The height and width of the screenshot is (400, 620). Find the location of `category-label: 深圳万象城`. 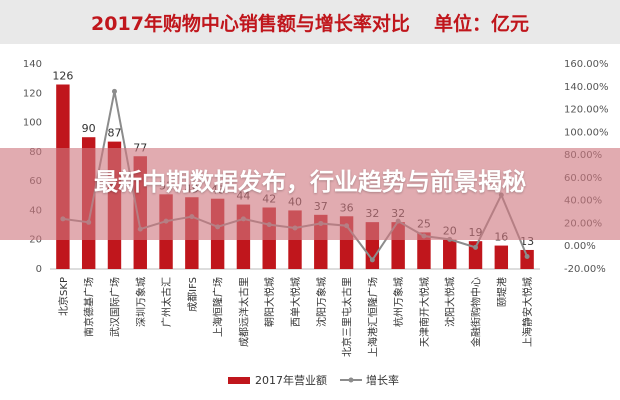

category-label: 深圳万象城 is located at coordinates (141, 302).